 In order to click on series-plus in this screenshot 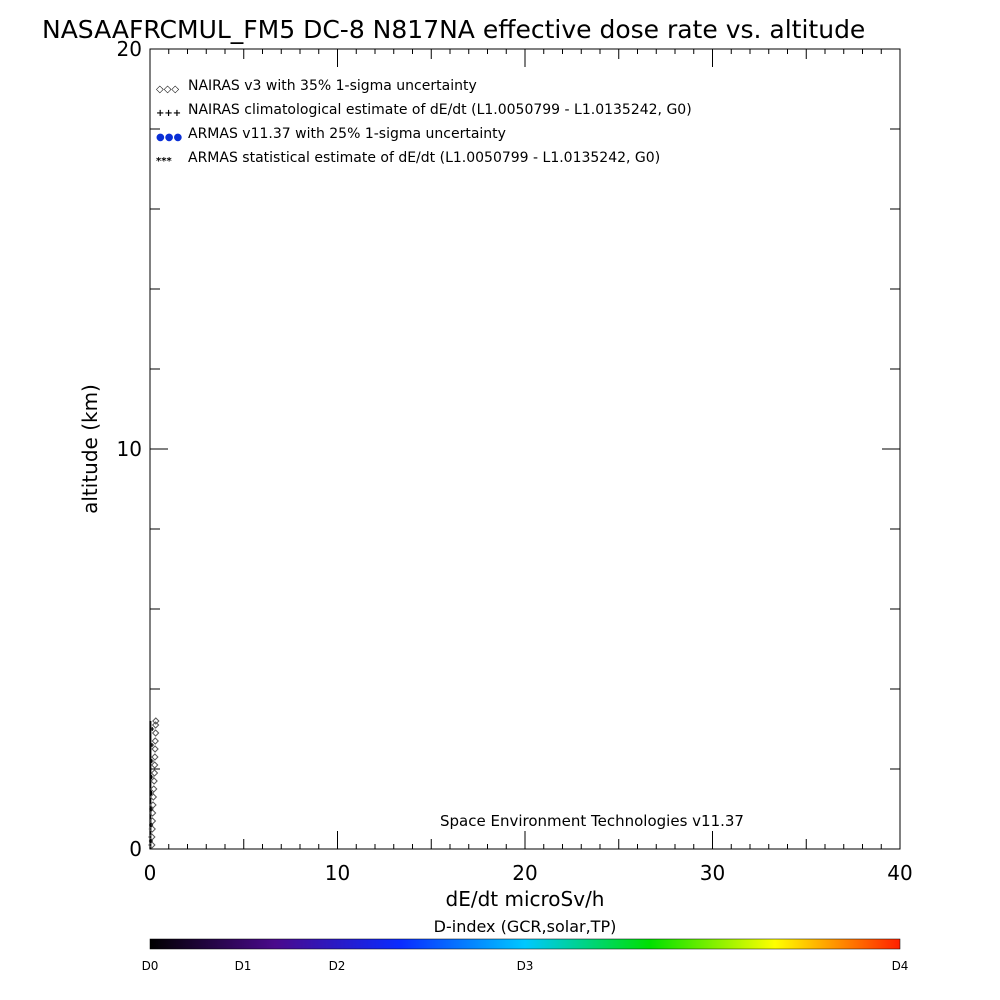, I will do `click(151, 785)`.